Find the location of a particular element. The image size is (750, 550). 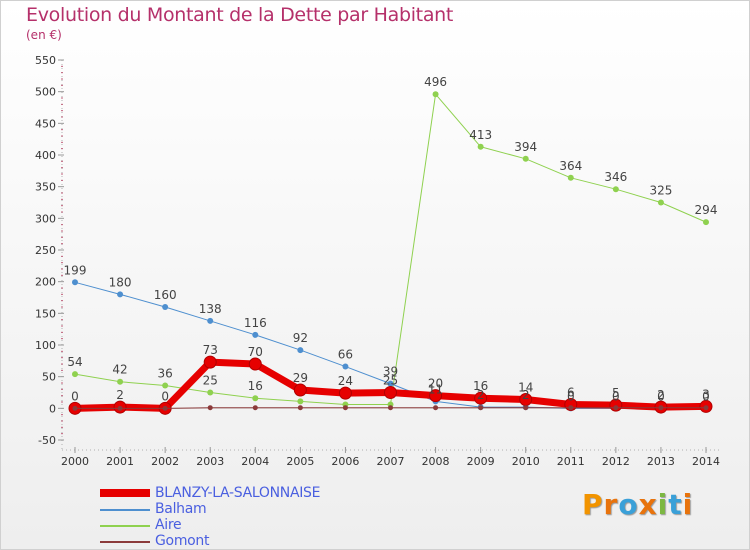

legend-label-aire: Aire is located at coordinates (168, 525).